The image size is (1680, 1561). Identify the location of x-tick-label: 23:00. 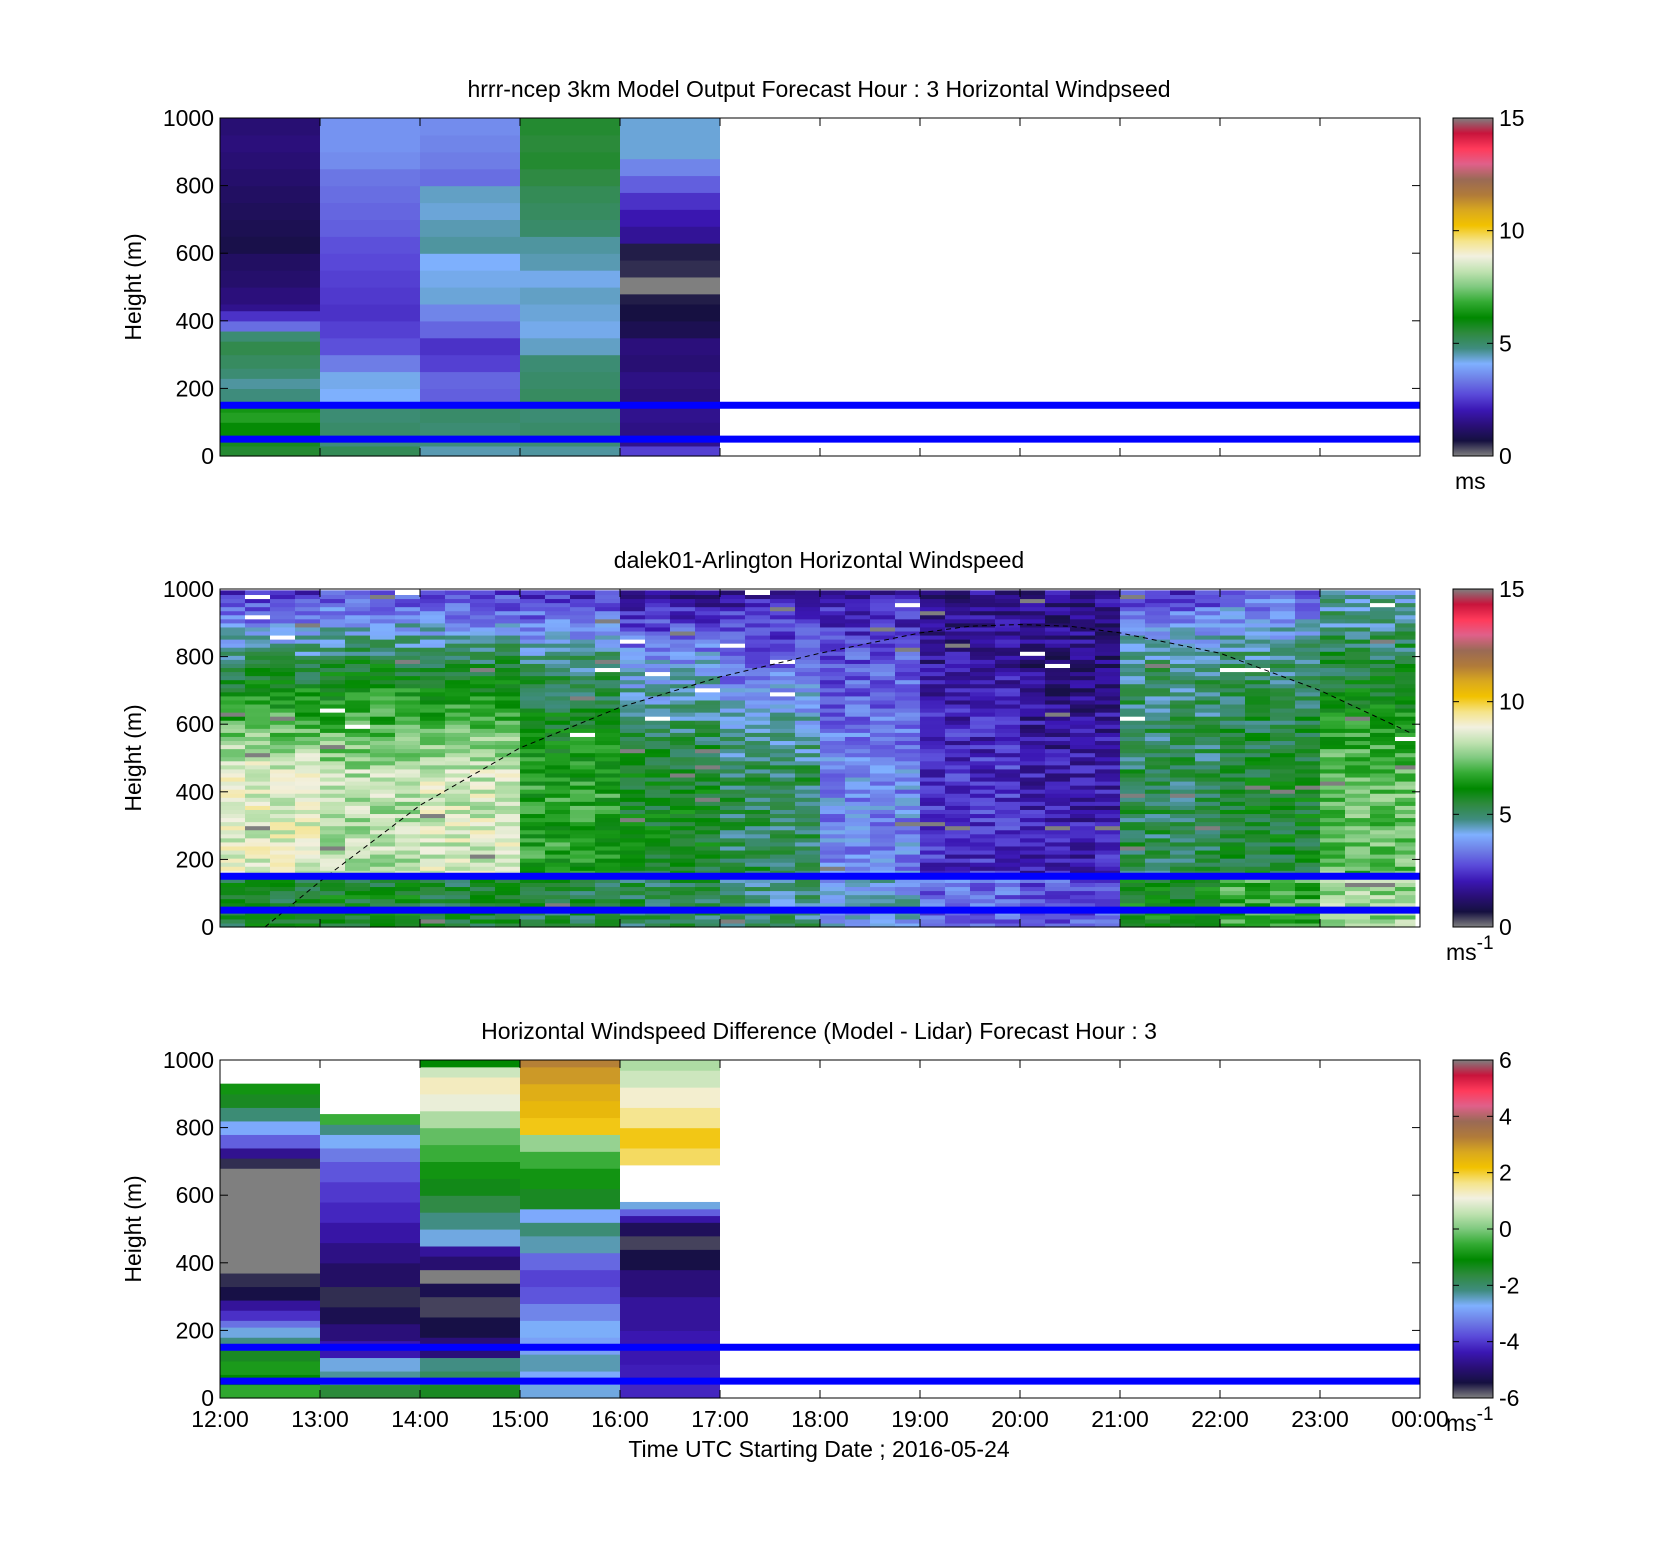
(1320, 1419).